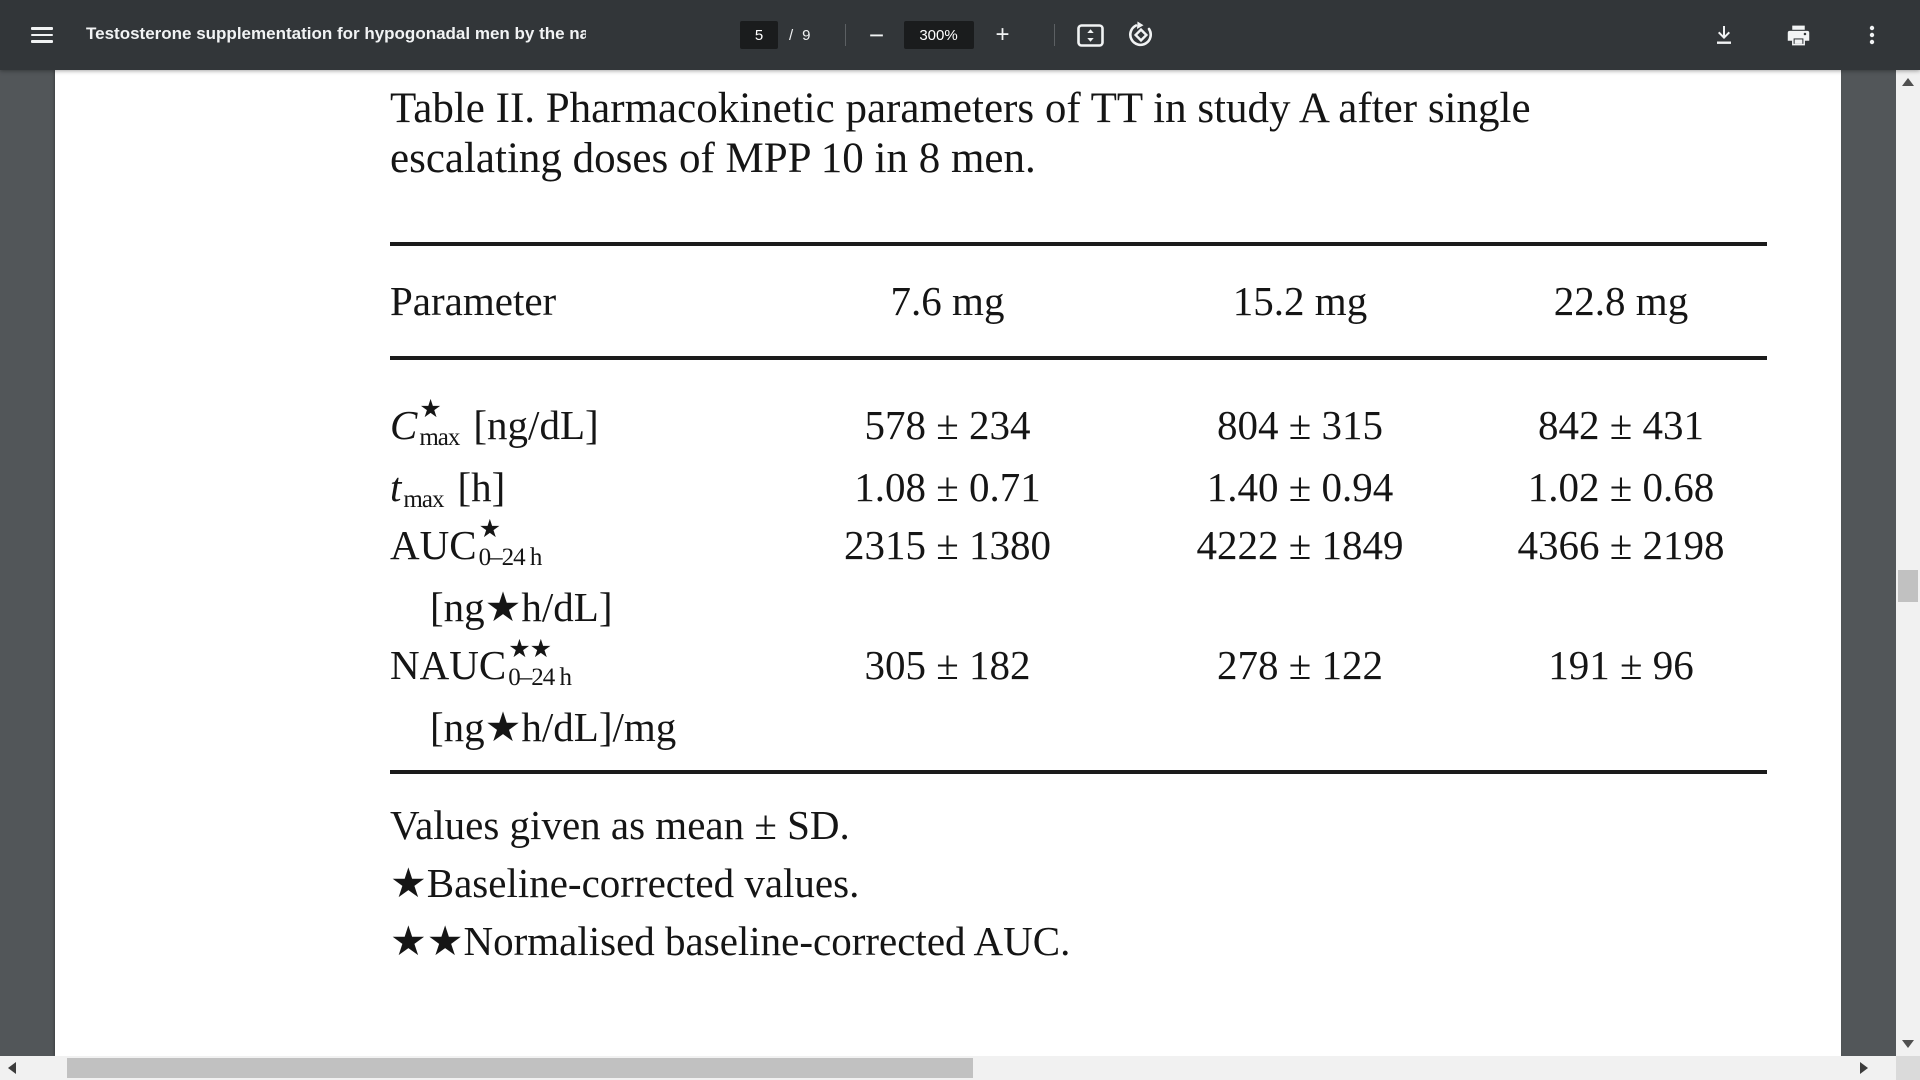 The image size is (1920, 1080). I want to click on cell-value: 804 ± 315, so click(1299, 425).